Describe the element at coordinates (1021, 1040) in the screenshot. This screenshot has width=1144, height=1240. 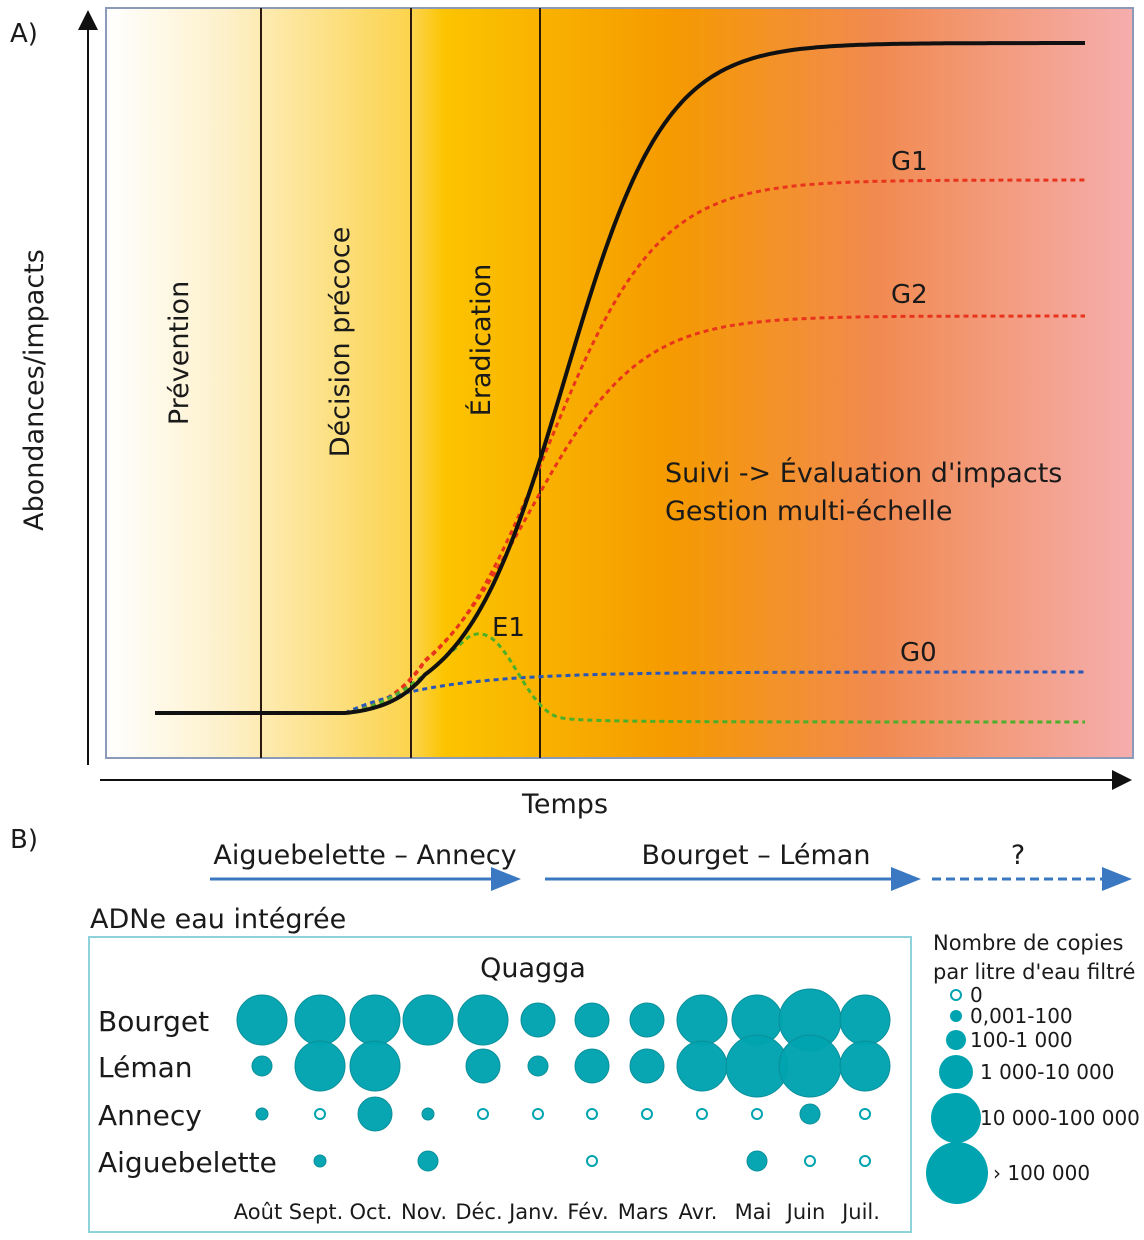
I see `legend-label: 100-1 000` at that location.